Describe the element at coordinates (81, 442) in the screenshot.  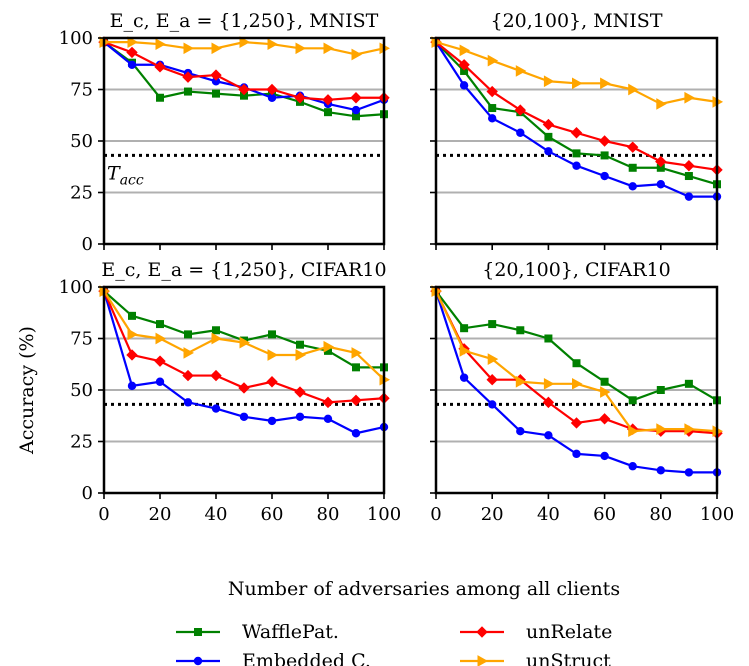
I see `y-tick-label: 25` at that location.